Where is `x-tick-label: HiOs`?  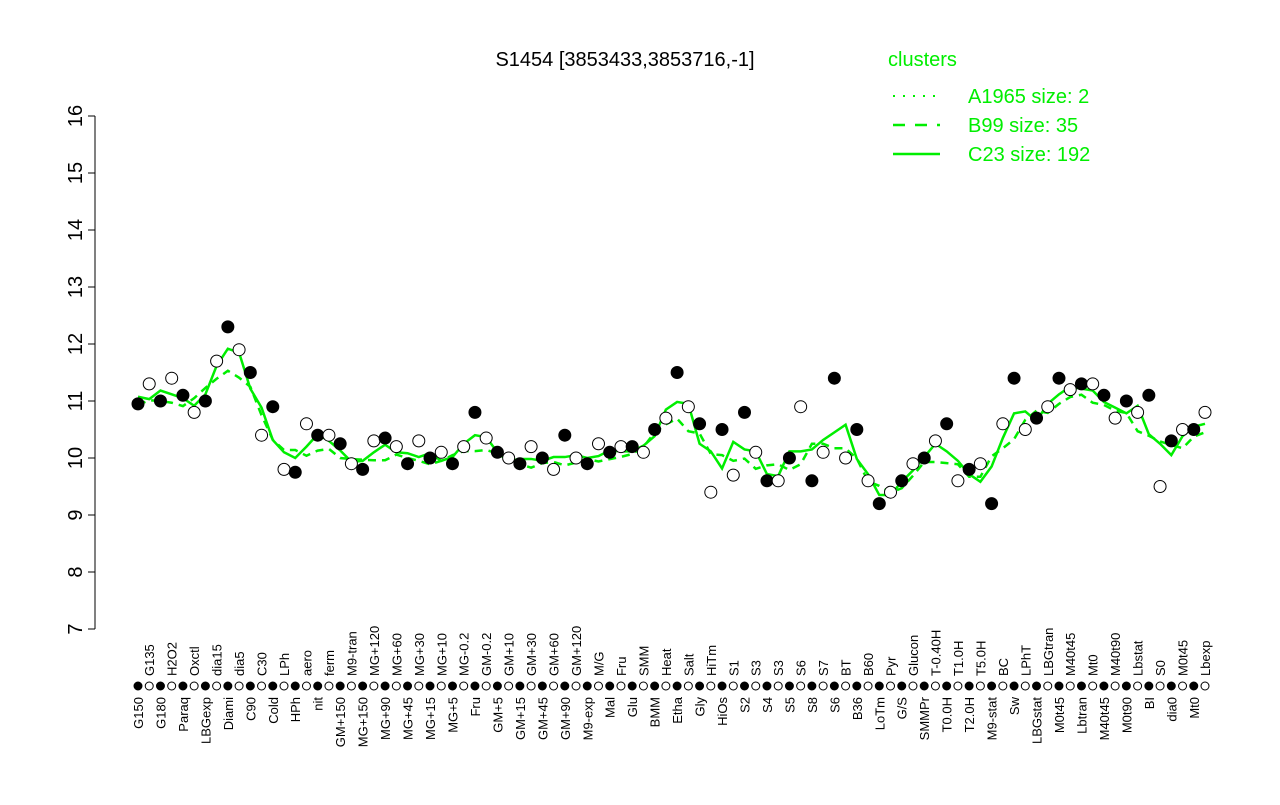
x-tick-label: HiOs is located at coordinates (722, 711).